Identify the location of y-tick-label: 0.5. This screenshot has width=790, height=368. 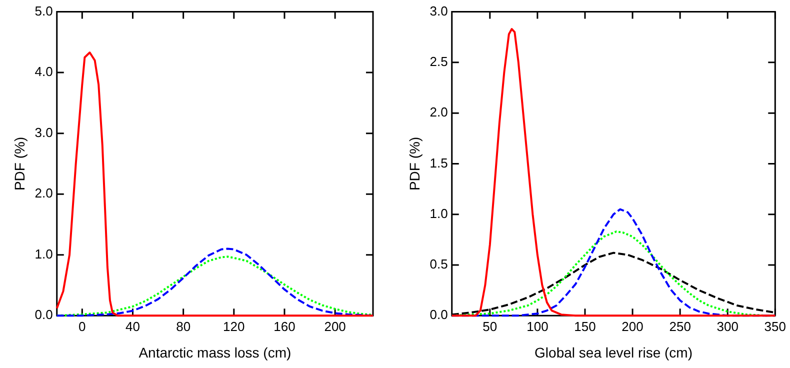
(439, 264).